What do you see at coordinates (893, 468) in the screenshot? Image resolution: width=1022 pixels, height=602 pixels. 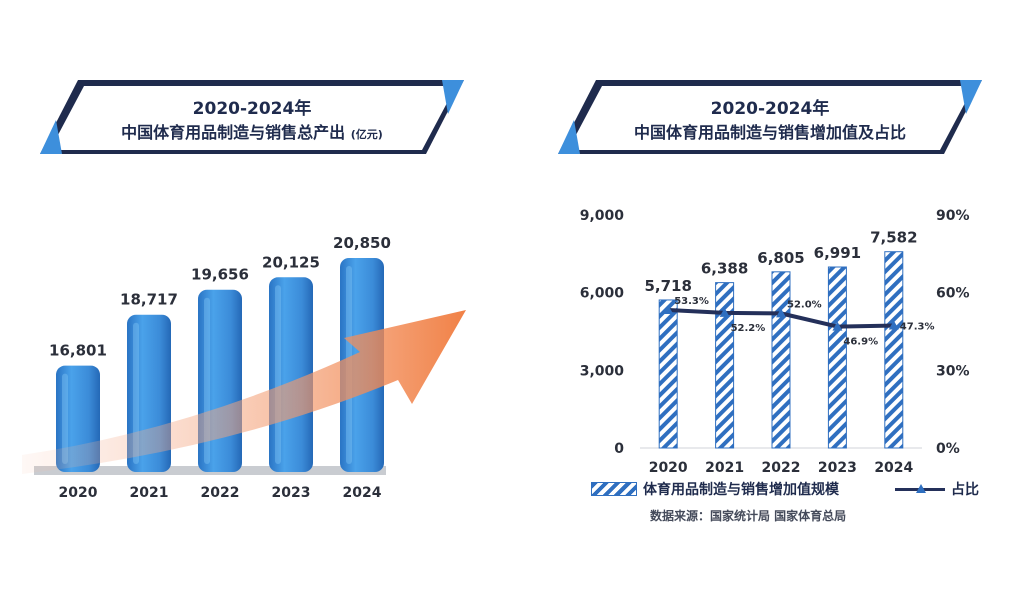 I see `right-x-tick-2024: 2024` at bounding box center [893, 468].